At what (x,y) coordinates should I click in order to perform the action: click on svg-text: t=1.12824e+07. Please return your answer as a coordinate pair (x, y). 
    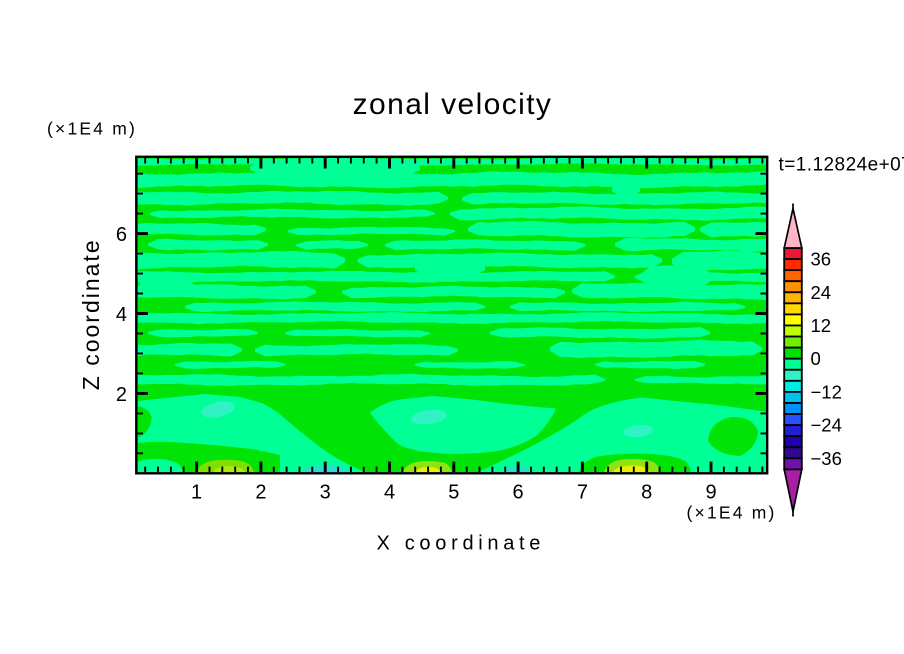
    Looking at the image, I should click on (841, 164).